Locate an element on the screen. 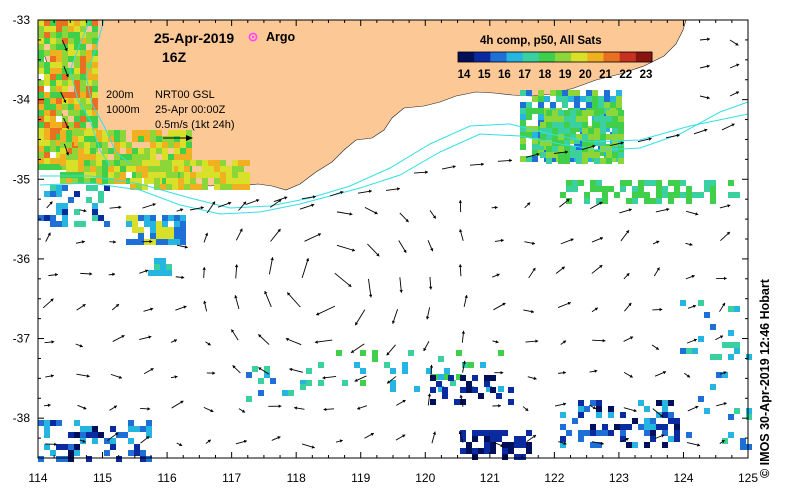  colorbar-tick-label: 16 is located at coordinates (504, 75).